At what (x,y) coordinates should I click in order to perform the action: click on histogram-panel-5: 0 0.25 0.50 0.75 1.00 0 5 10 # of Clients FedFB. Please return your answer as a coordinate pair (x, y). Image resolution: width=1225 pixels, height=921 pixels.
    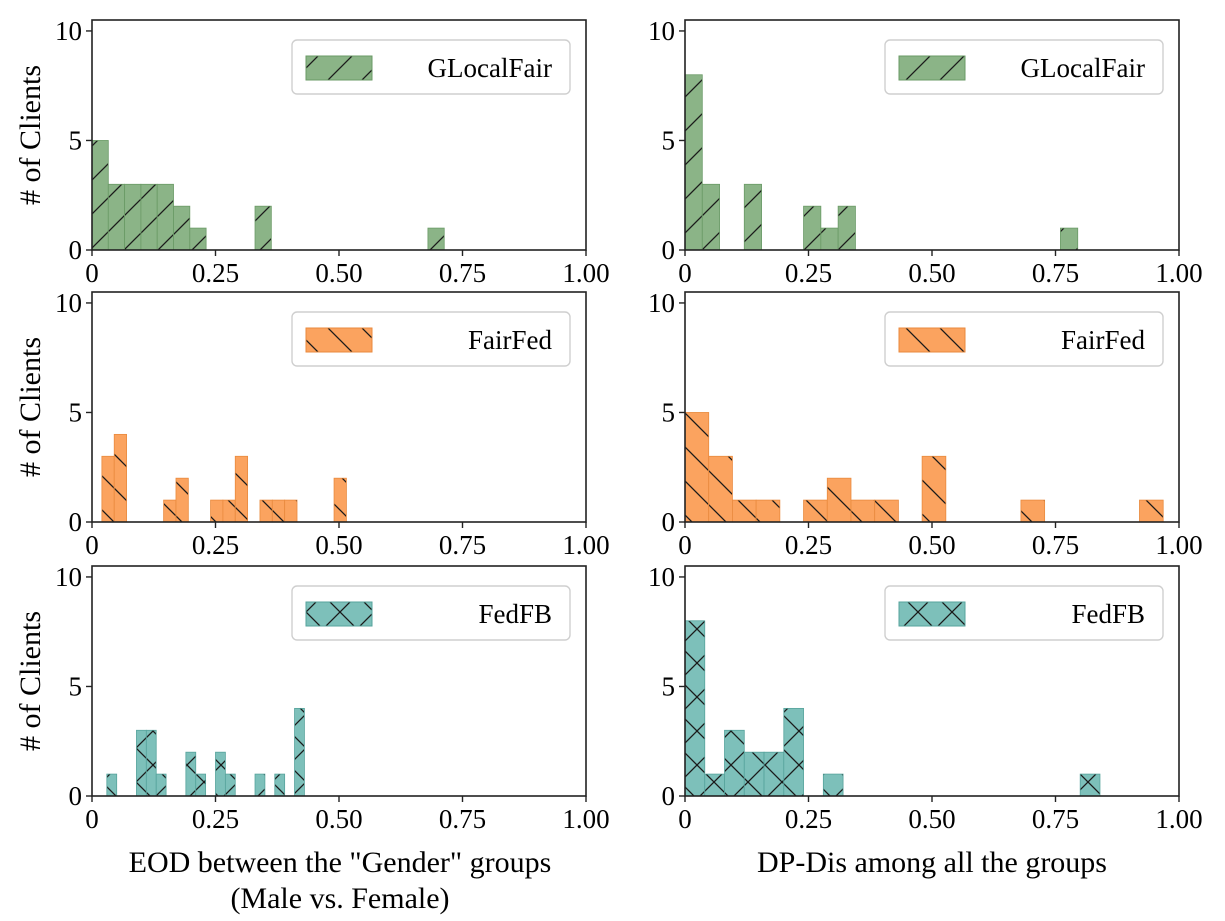
    Looking at the image, I should click on (312, 698).